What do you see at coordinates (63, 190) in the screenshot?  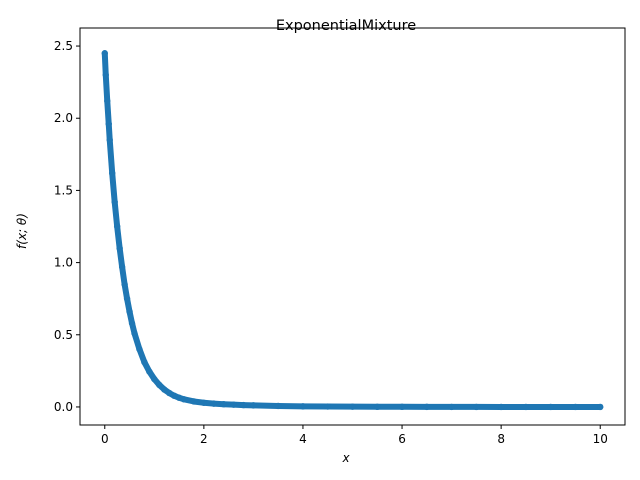 I see `y-tick-label: 1.5` at bounding box center [63, 190].